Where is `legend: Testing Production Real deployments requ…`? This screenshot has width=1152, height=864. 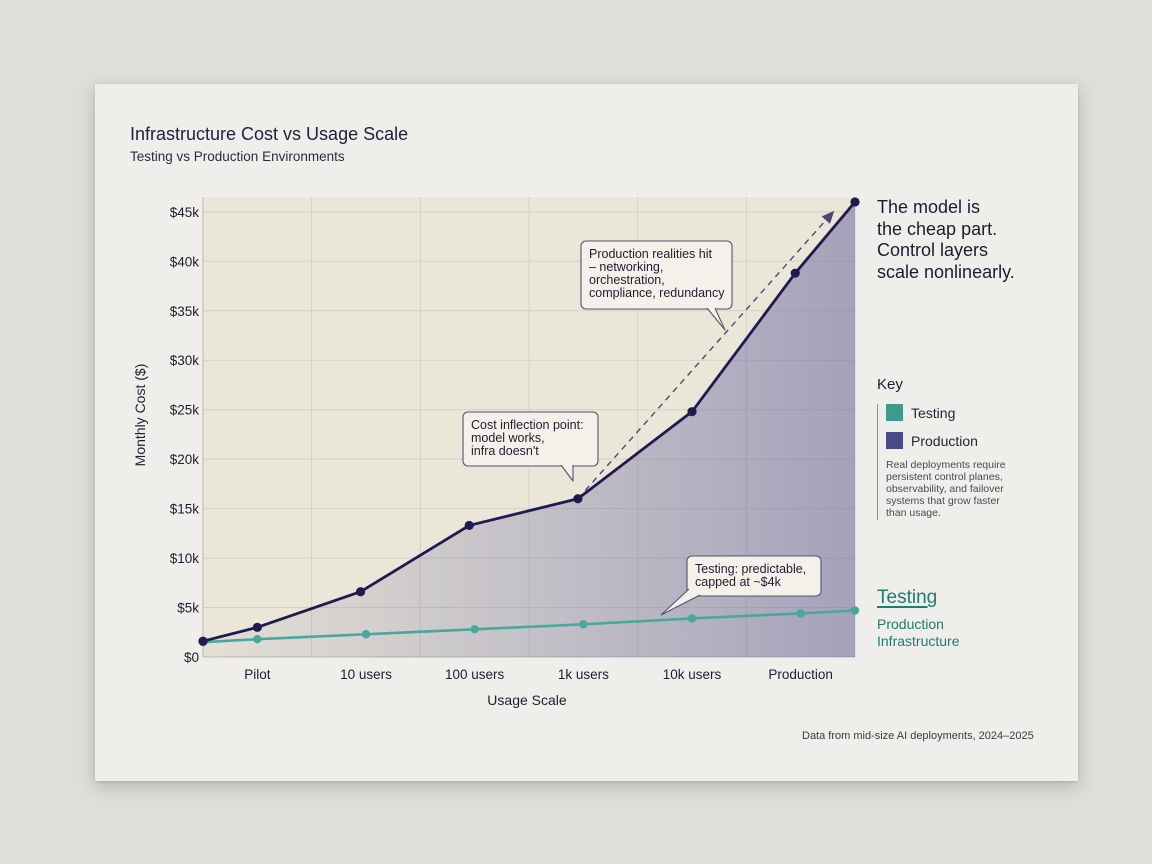
legend: Testing Production Real deployments requ… is located at coordinates (952, 462).